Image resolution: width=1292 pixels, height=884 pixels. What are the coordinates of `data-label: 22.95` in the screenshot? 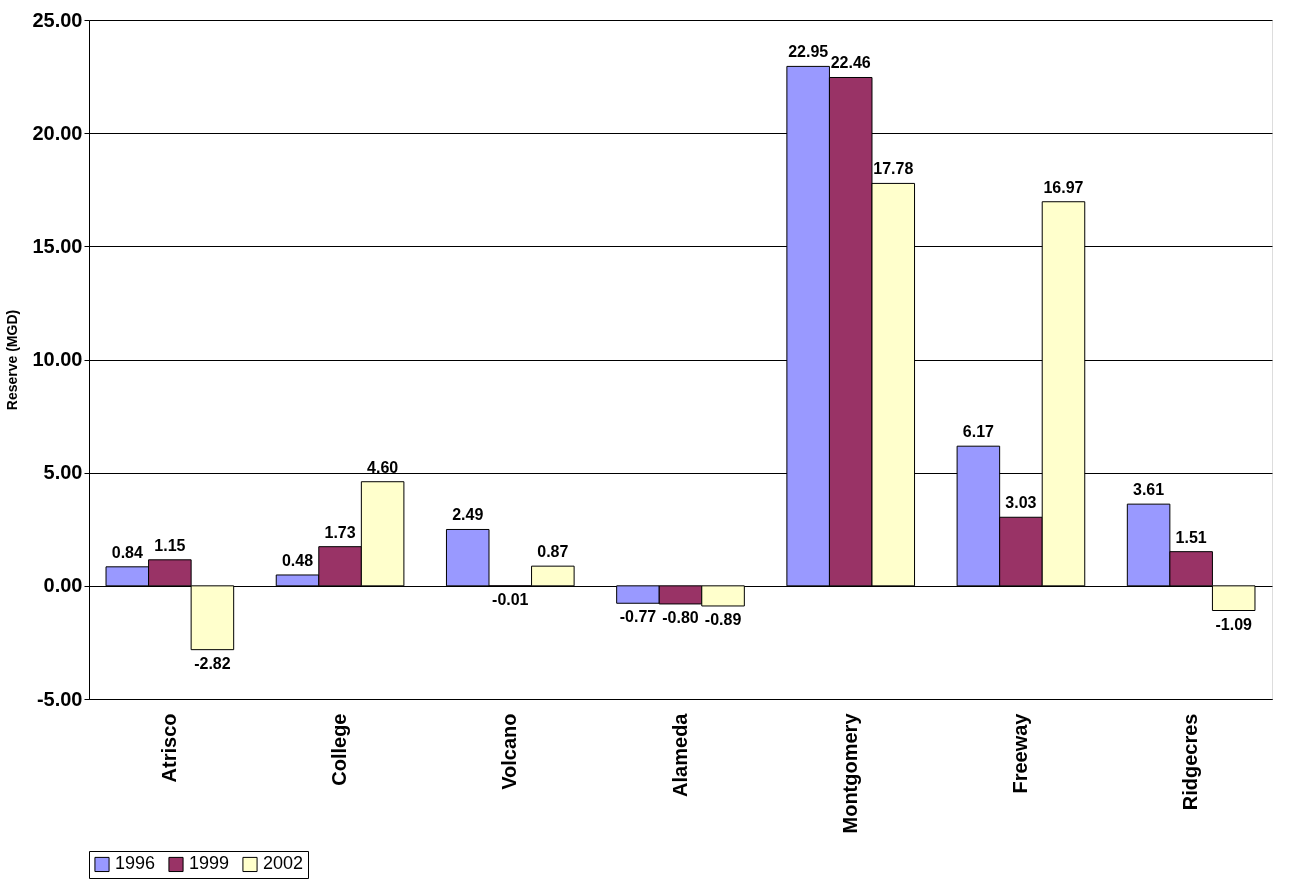 It's located at (808, 52).